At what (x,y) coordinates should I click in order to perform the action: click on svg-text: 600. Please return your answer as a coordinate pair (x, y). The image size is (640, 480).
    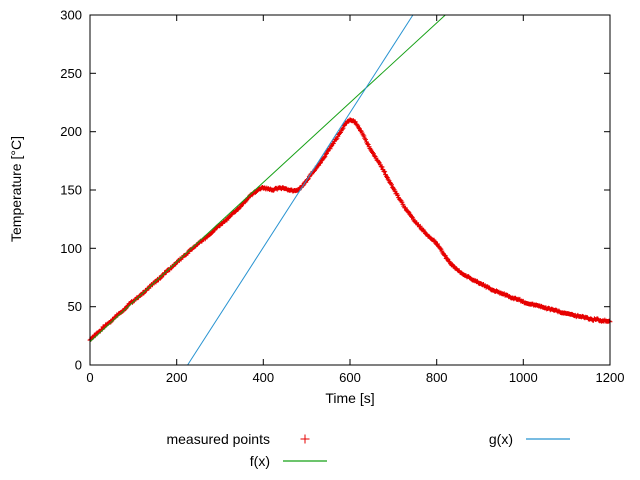
    Looking at the image, I should click on (350, 377).